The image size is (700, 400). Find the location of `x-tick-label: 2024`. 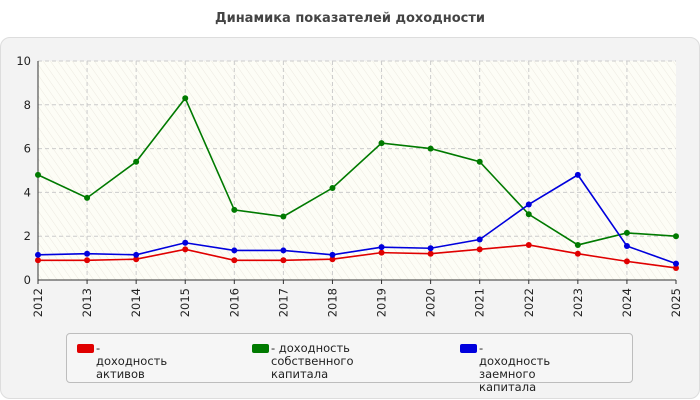

x-tick-label: 2024 is located at coordinates (627, 302).